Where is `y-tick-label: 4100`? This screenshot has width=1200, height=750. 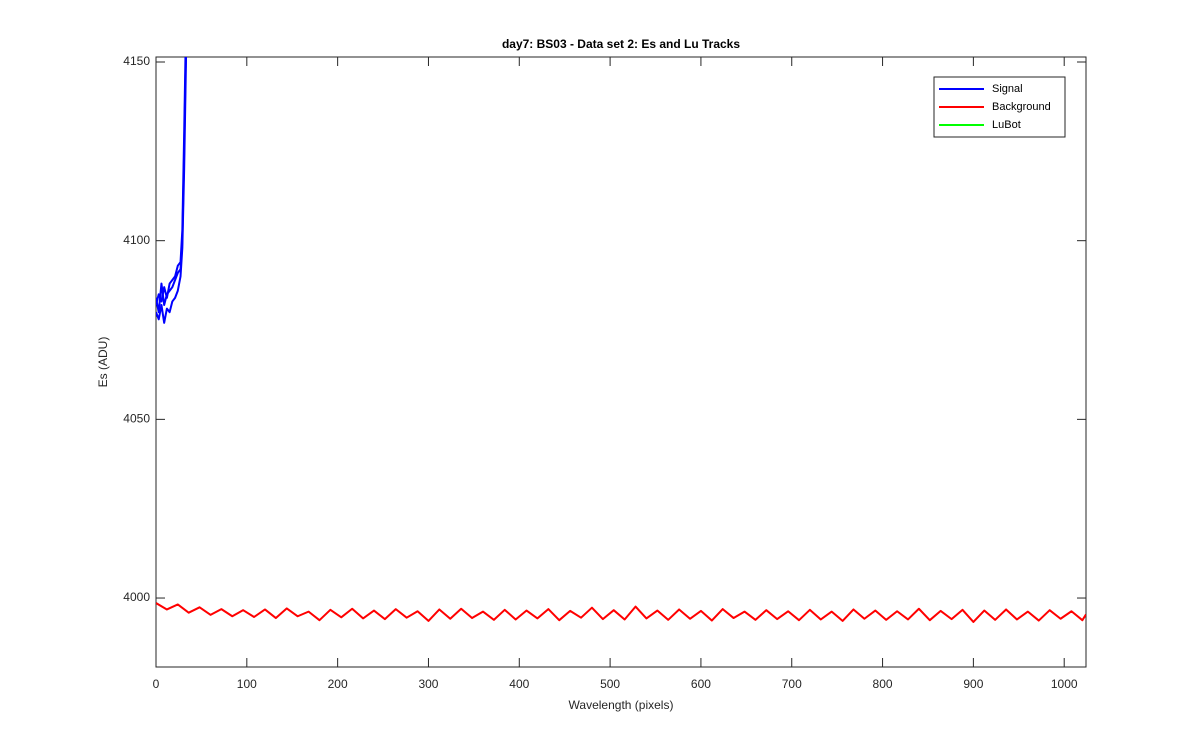
y-tick-label: 4100 is located at coordinates (136, 240).